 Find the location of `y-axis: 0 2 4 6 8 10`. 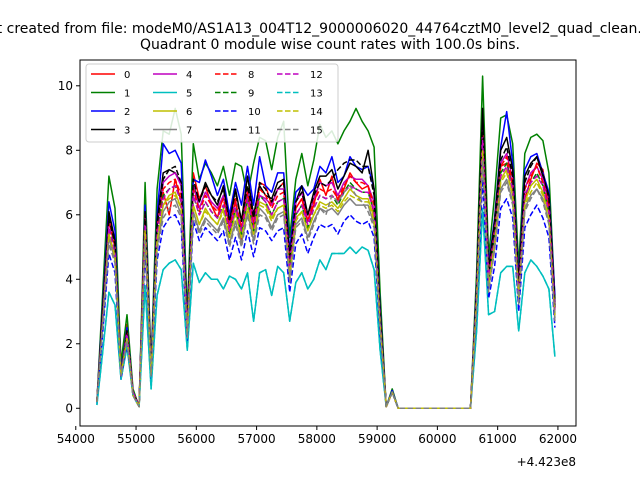

y-axis: 0 2 4 6 8 10 is located at coordinates (69, 247).